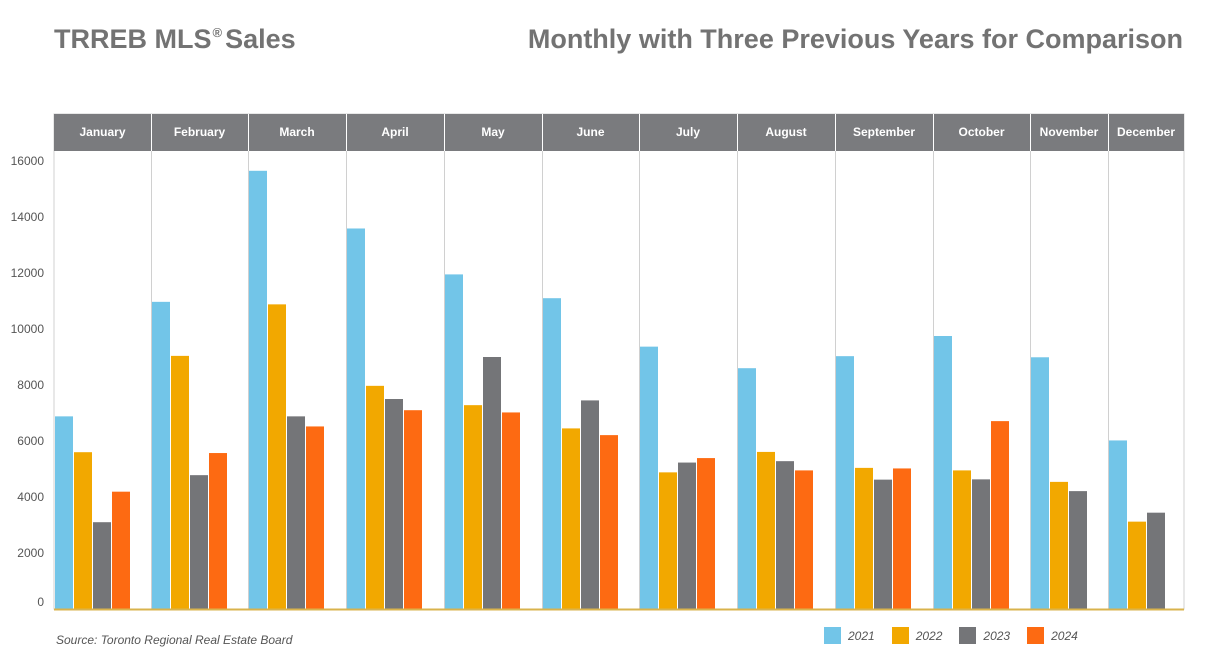 This screenshot has width=1221, height=665. What do you see at coordinates (884, 132) in the screenshot?
I see `month-label: September` at bounding box center [884, 132].